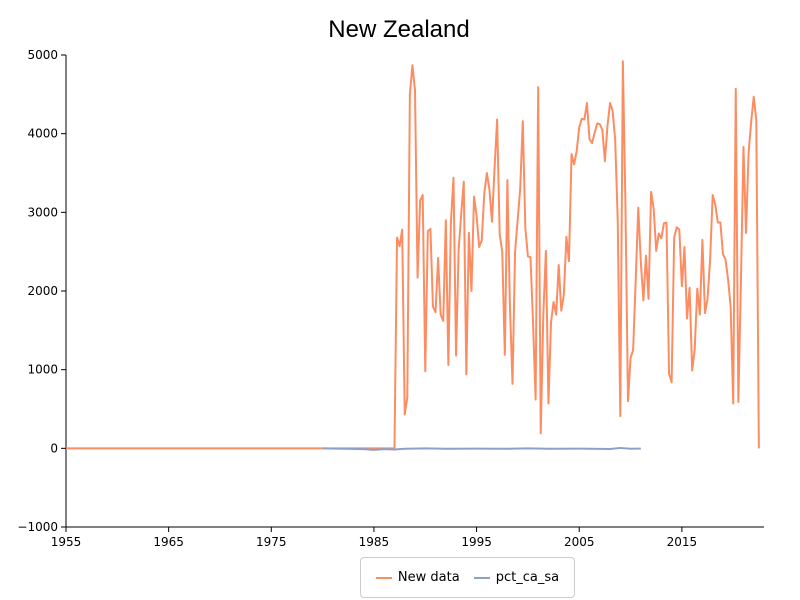 The image size is (800, 600). What do you see at coordinates (527, 577) in the screenshot?
I see `legend-label: pct_ca_sa` at bounding box center [527, 577].